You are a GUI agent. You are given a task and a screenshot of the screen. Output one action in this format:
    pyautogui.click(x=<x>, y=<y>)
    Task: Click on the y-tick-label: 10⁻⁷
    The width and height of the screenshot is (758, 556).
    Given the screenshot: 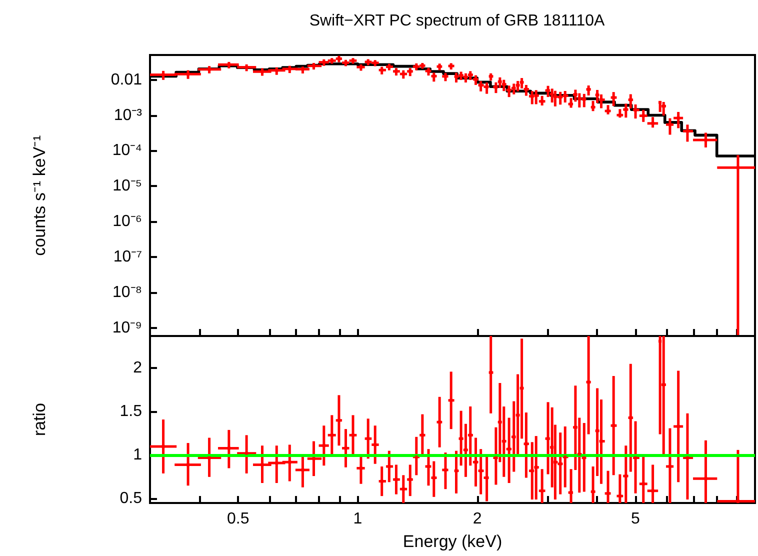 What is the action you would take?
    pyautogui.click(x=127, y=257)
    